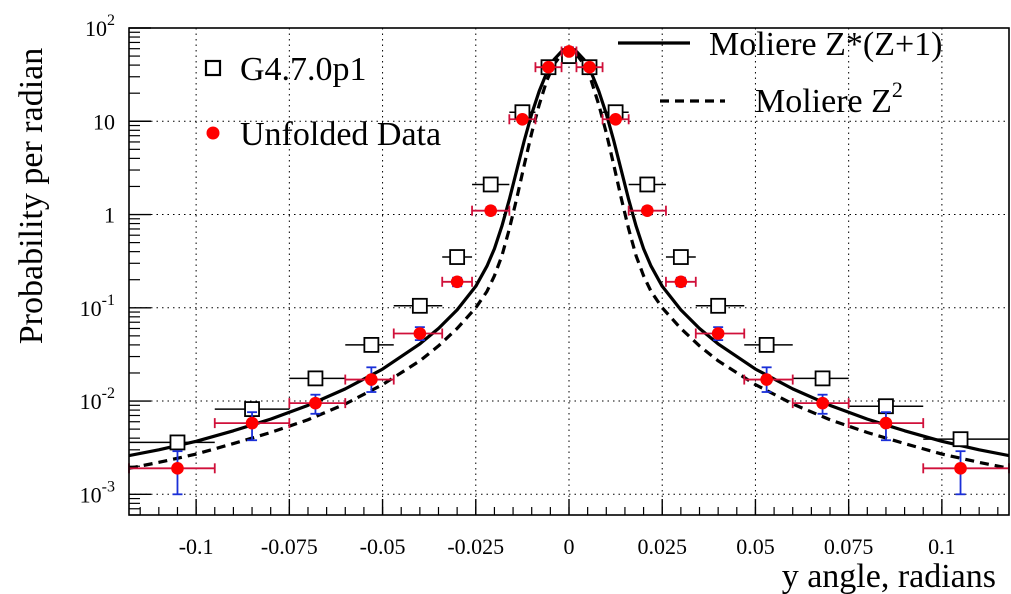 This screenshot has height=594, width=1011. I want to click on x-tick-label: -0.1, so click(196, 546).